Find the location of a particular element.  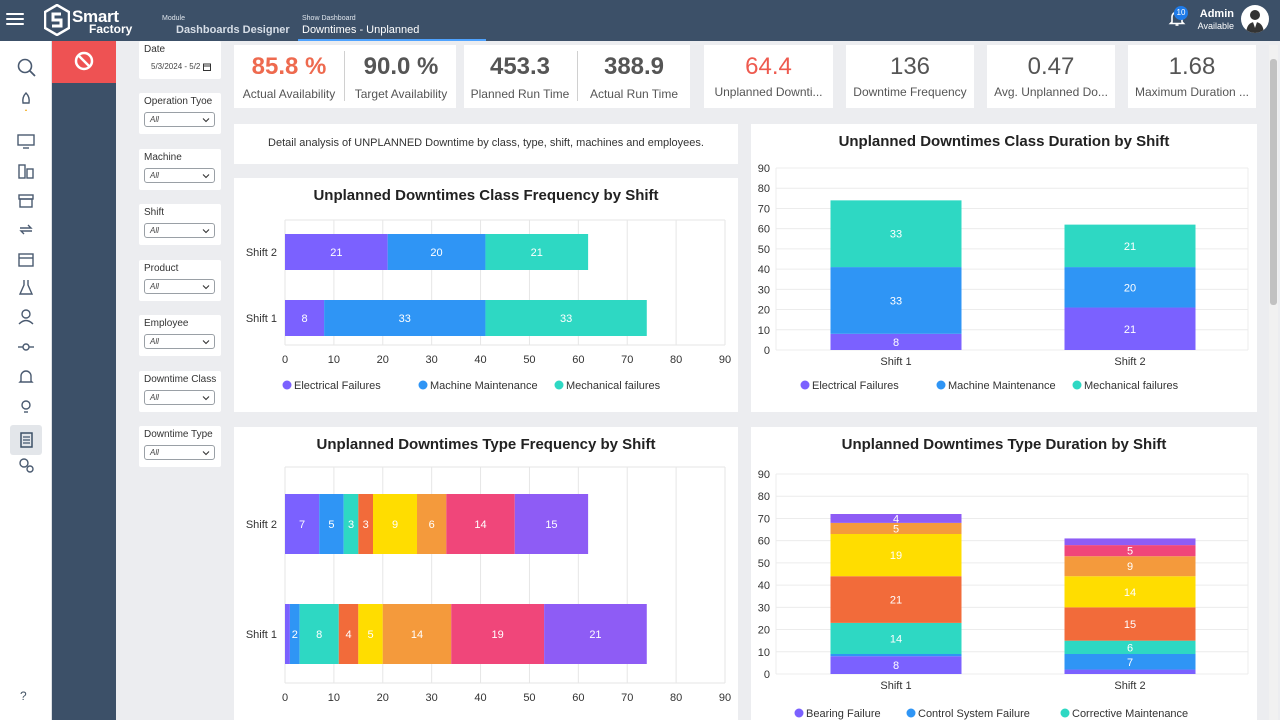

user-info: Admin Available is located at coordinates (1215, 19).